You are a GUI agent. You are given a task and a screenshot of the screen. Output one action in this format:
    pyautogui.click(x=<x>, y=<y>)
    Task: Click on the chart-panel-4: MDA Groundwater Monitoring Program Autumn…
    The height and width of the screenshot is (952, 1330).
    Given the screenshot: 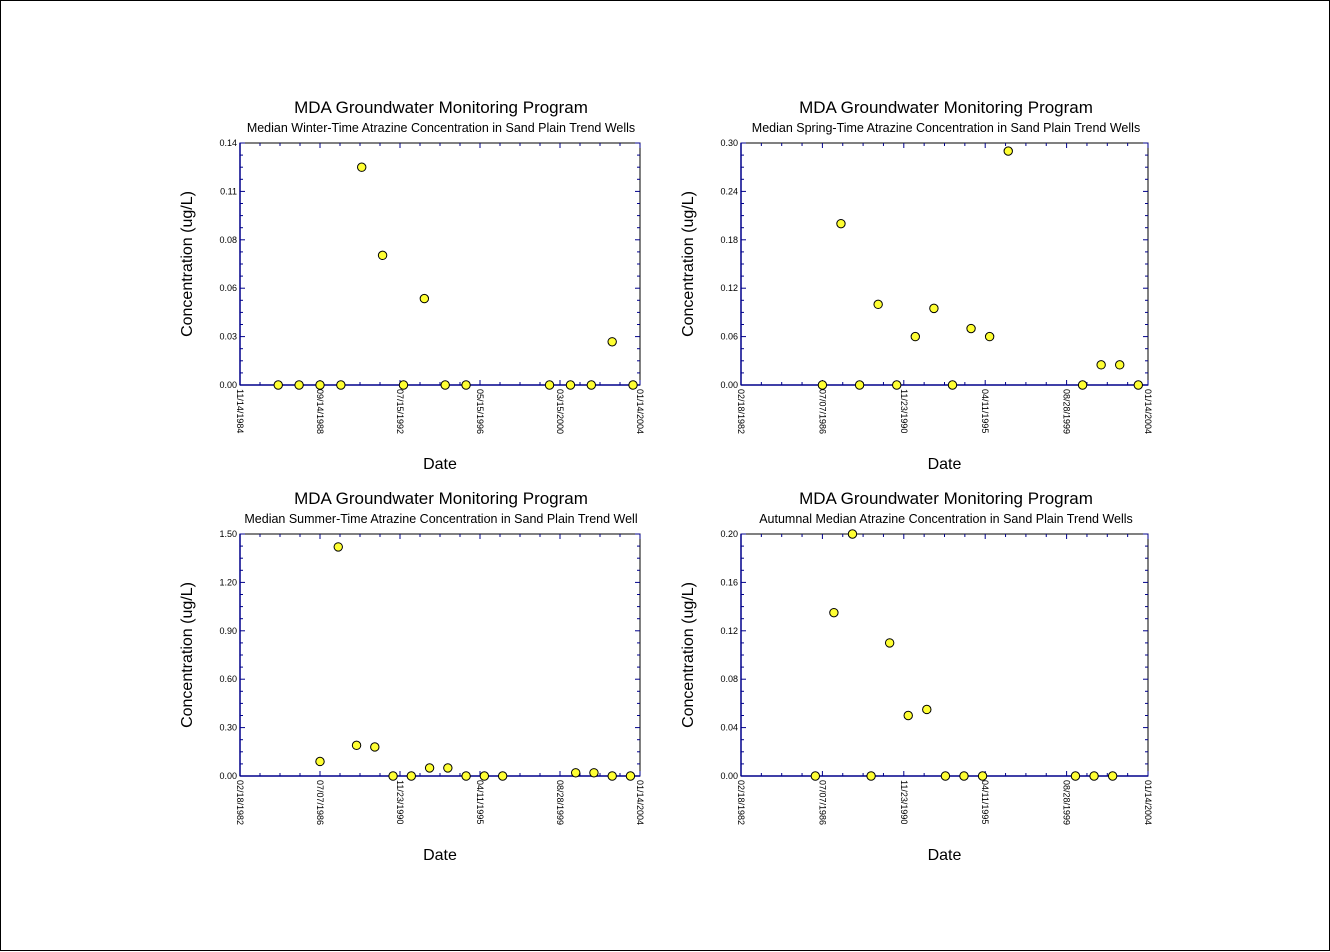 What is the action you would take?
    pyautogui.click(x=916, y=676)
    